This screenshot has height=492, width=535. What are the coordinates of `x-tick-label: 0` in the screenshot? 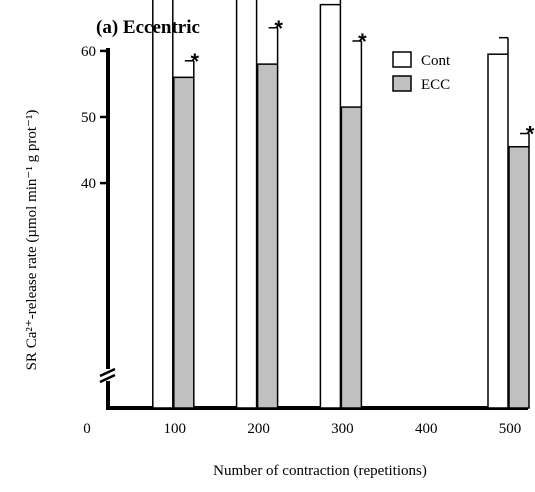 It's located at (87, 429).